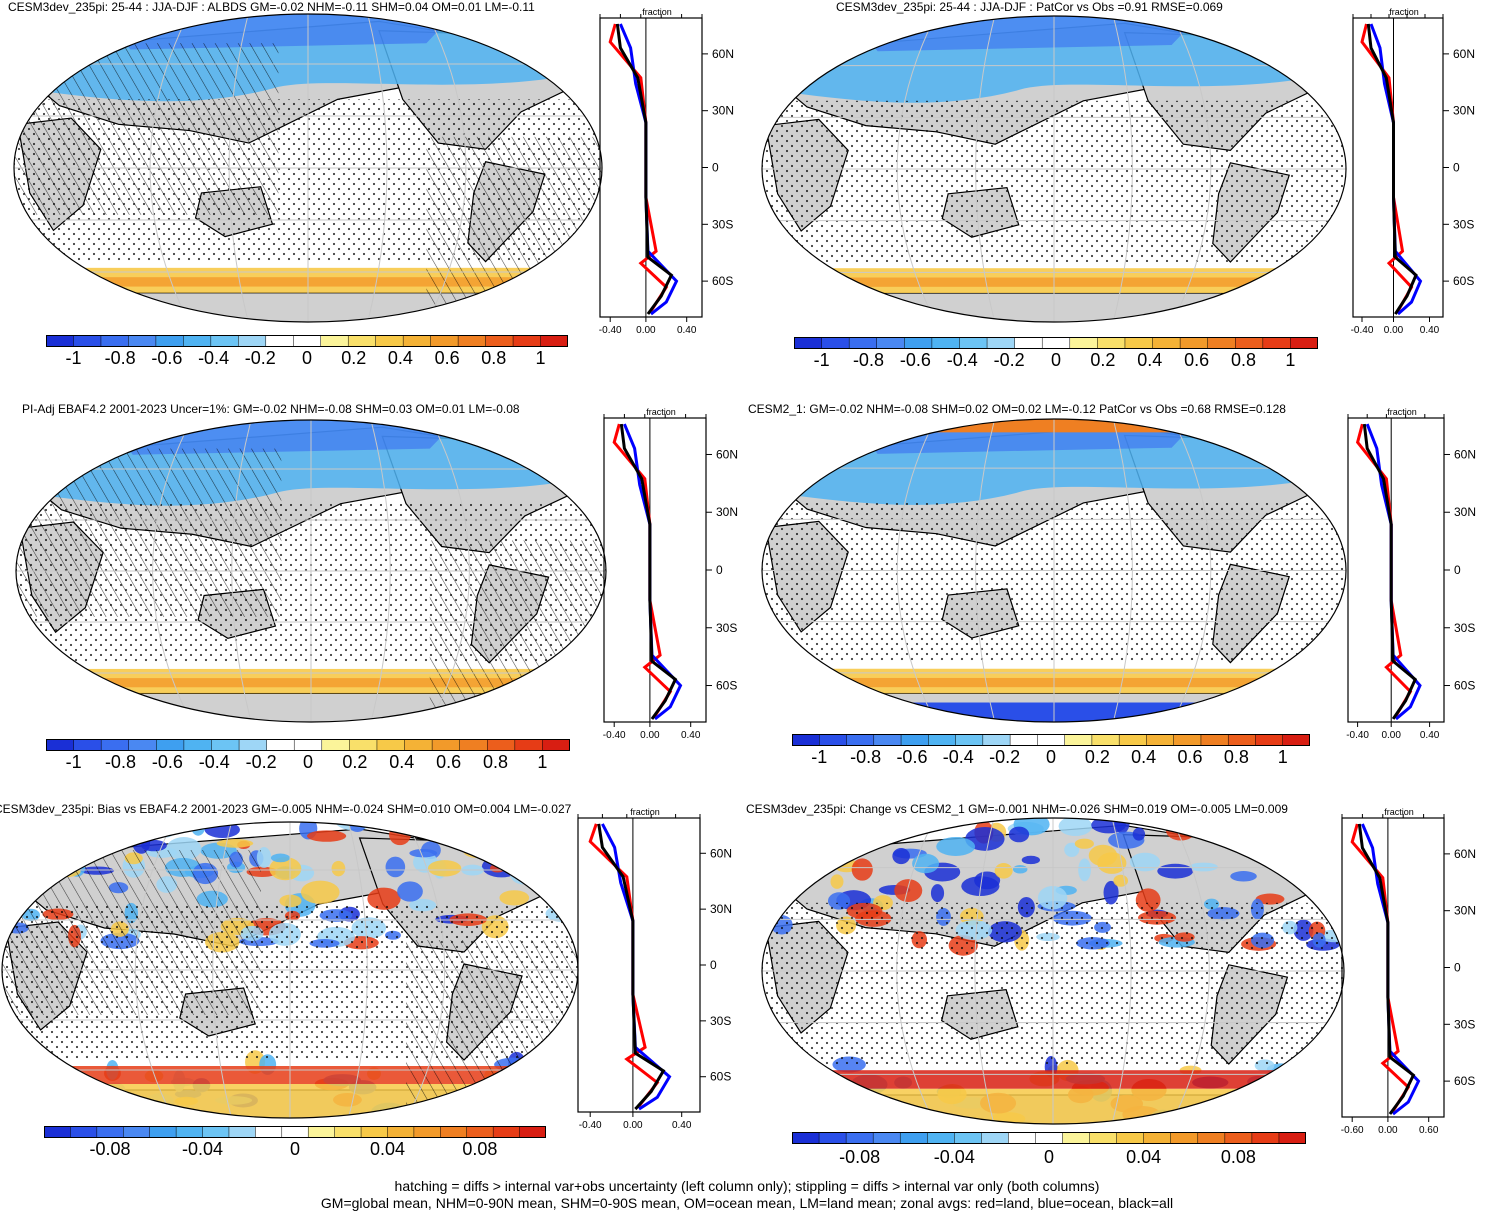 This screenshot has height=1212, width=1494. What do you see at coordinates (131, 932) in the screenshot?
I see `hatching-west` at bounding box center [131, 932].